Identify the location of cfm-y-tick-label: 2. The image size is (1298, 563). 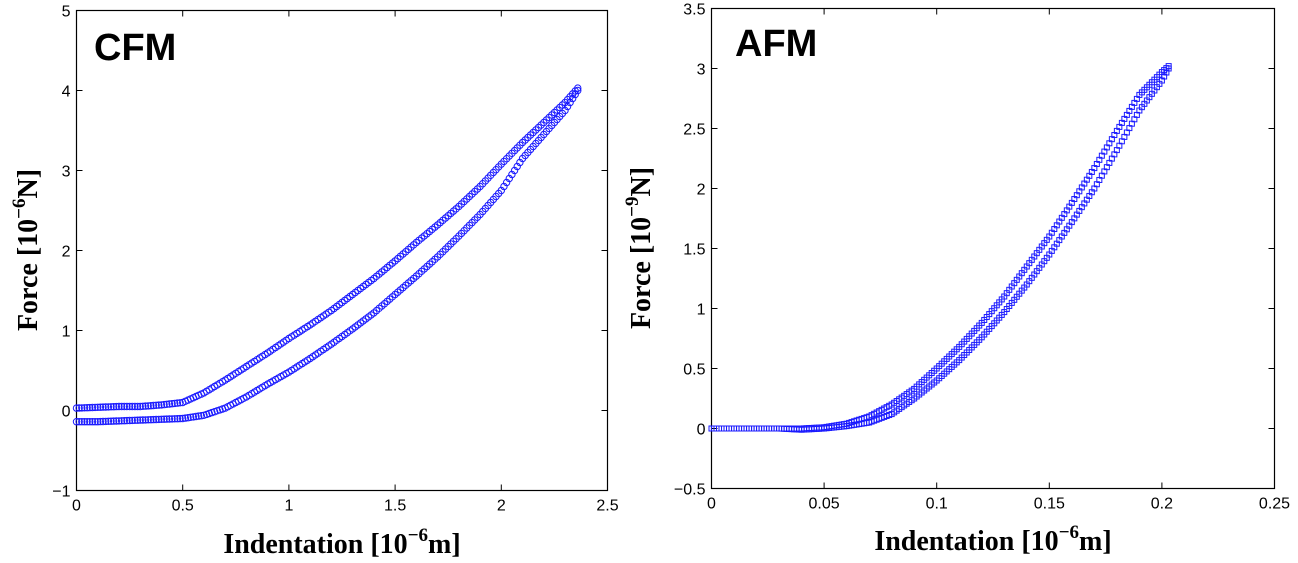
(66, 252).